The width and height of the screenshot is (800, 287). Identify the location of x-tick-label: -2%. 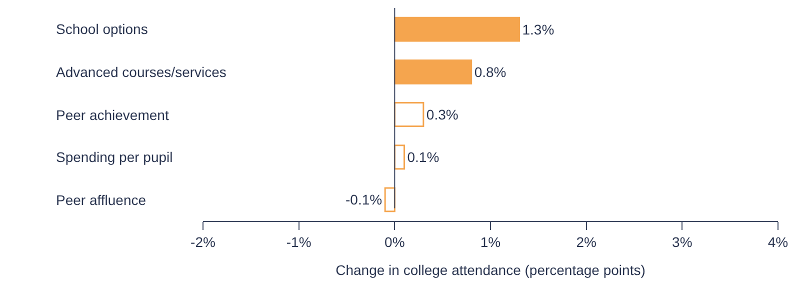
(203, 242).